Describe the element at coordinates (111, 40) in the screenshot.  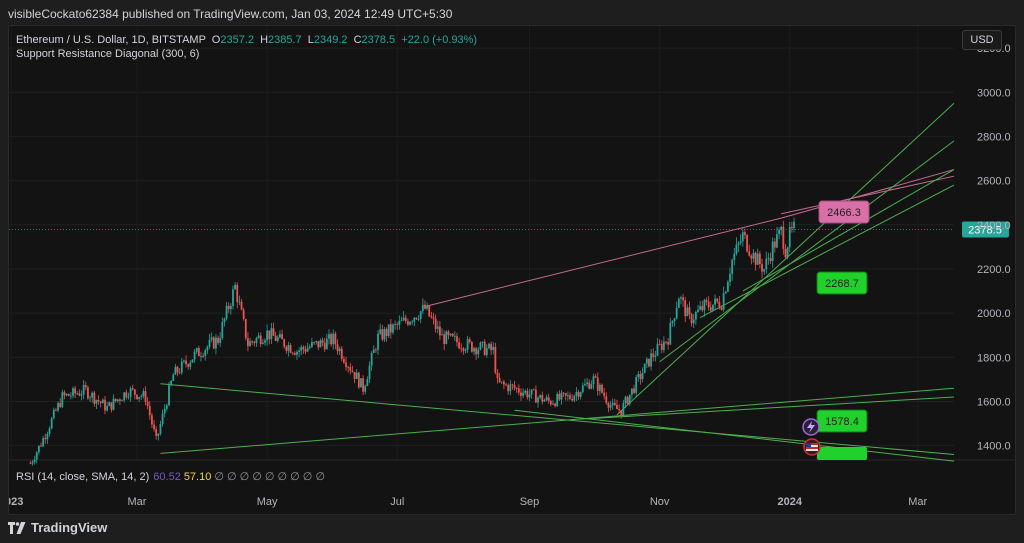
I see `symbol-title: Ethereum / U.S. Dollar, 1D, BITSTAMP` at that location.